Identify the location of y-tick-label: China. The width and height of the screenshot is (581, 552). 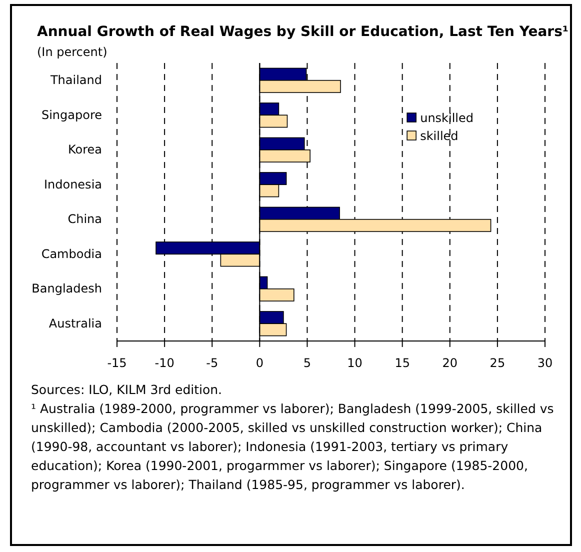
(85, 219).